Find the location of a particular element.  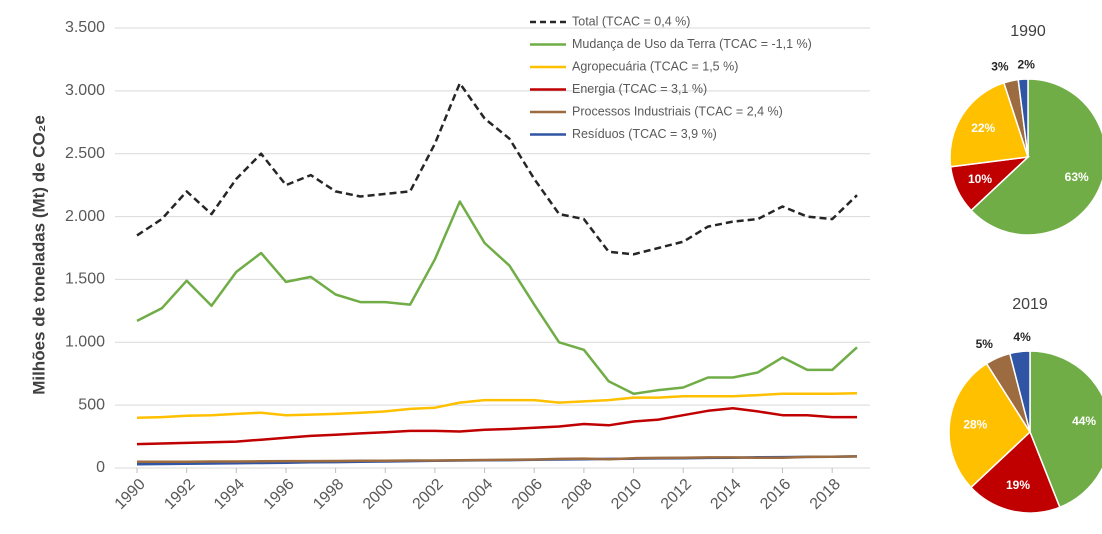

legend-label: Resíduos (TCAC = 3,9 %) is located at coordinates (644, 134).